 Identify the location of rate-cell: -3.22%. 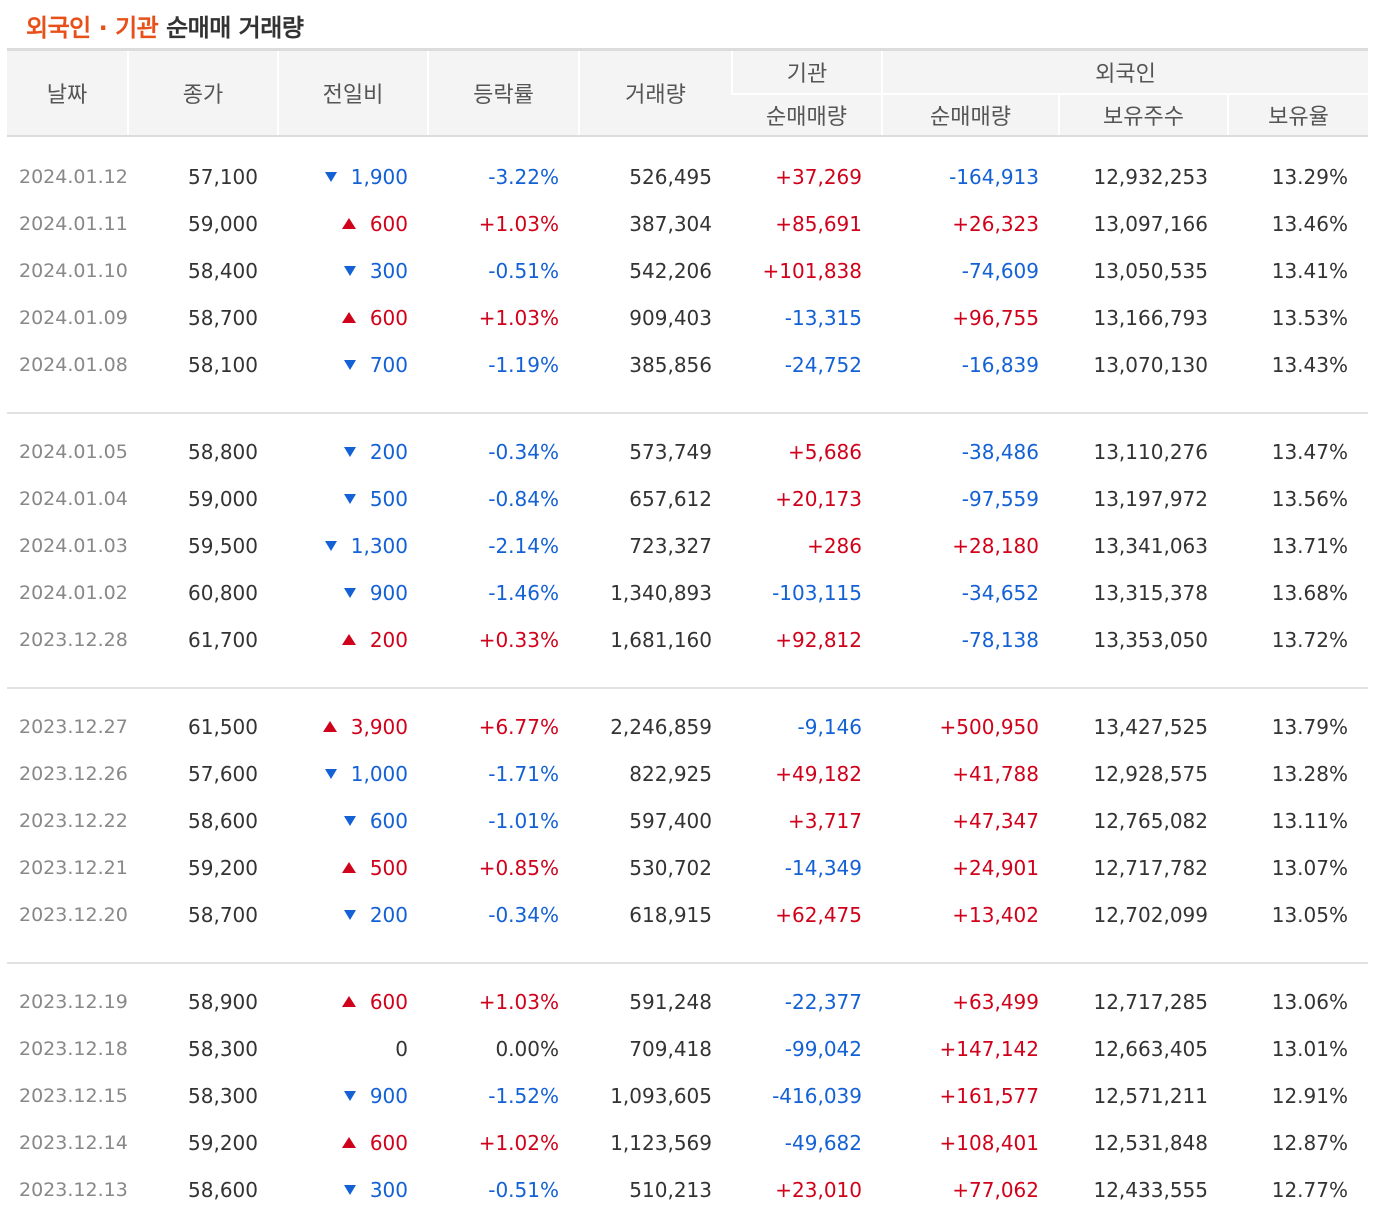
(523, 176).